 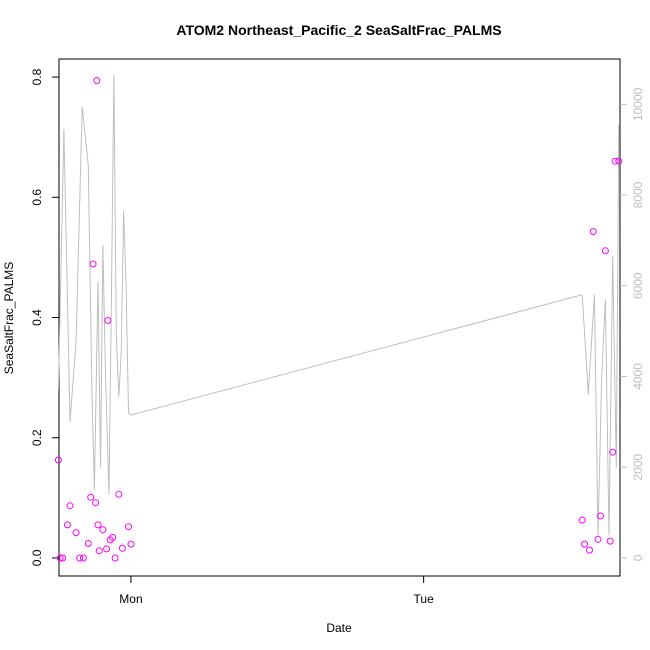 What do you see at coordinates (37, 557) in the screenshot?
I see `y-tick-label: 0.0` at bounding box center [37, 557].